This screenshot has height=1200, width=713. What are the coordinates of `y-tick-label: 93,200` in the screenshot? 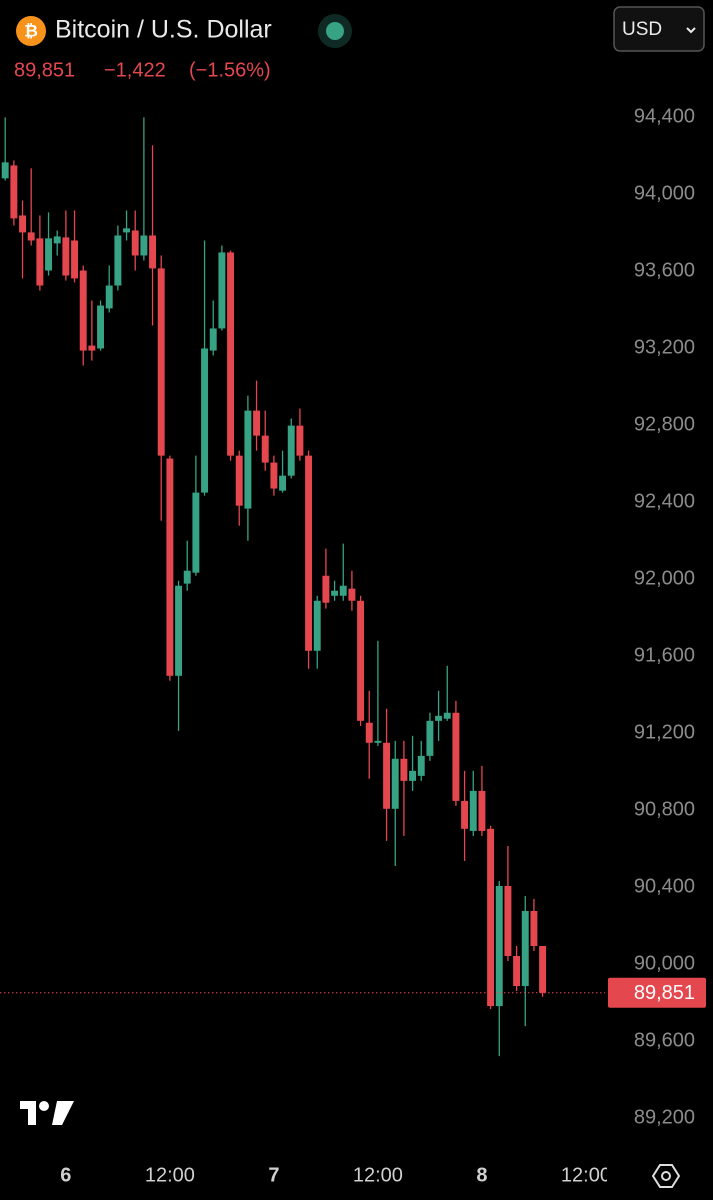 It's located at (664, 348).